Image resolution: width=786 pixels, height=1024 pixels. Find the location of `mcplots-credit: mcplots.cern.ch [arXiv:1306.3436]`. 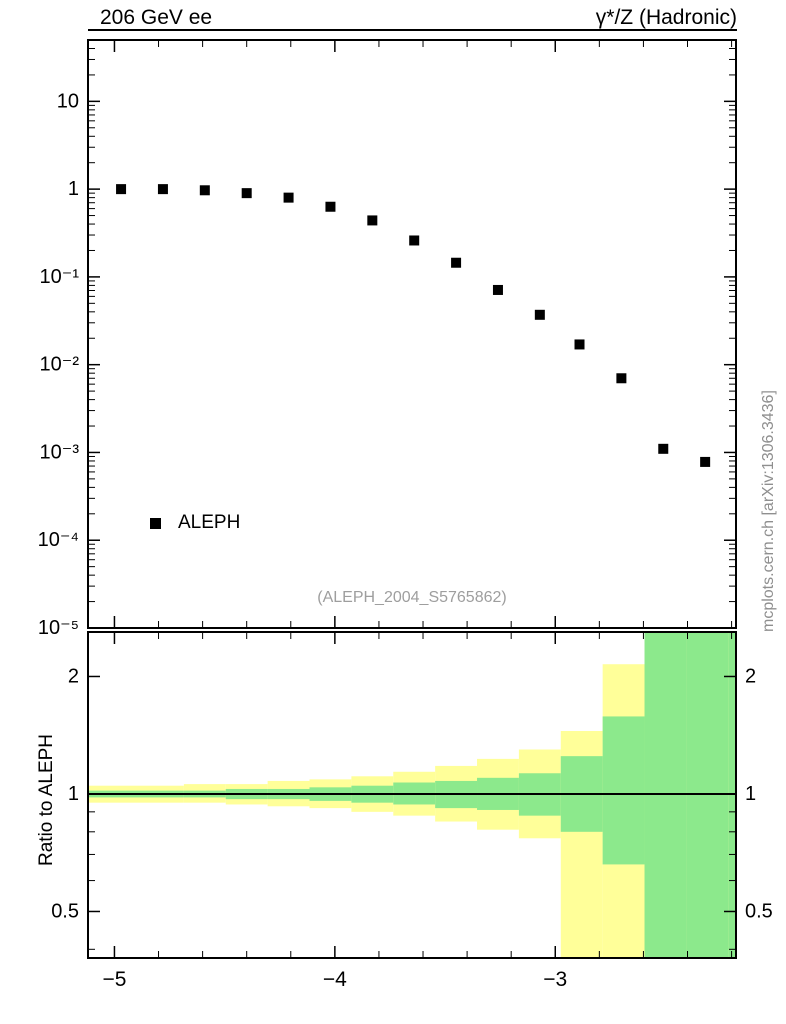

mcplots-credit: mcplots.cern.ch [arXiv:1306.3436] is located at coordinates (768, 511).